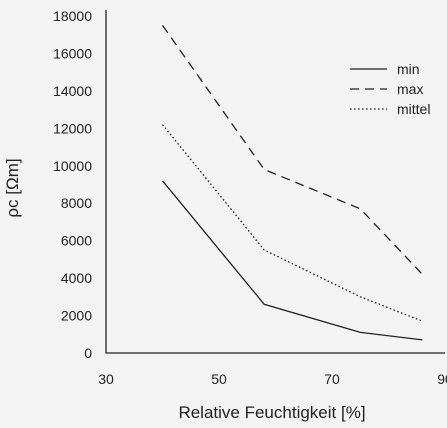 This screenshot has width=447, height=428. I want to click on x-tick-label: 30, so click(106, 379).